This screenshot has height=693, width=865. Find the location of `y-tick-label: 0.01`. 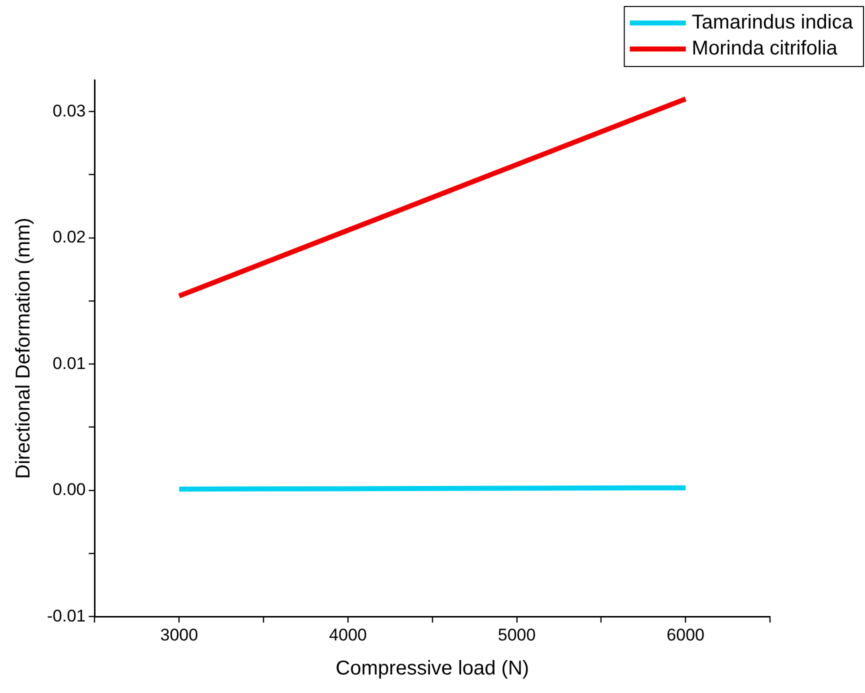

y-tick-label: 0.01 is located at coordinates (69, 363).